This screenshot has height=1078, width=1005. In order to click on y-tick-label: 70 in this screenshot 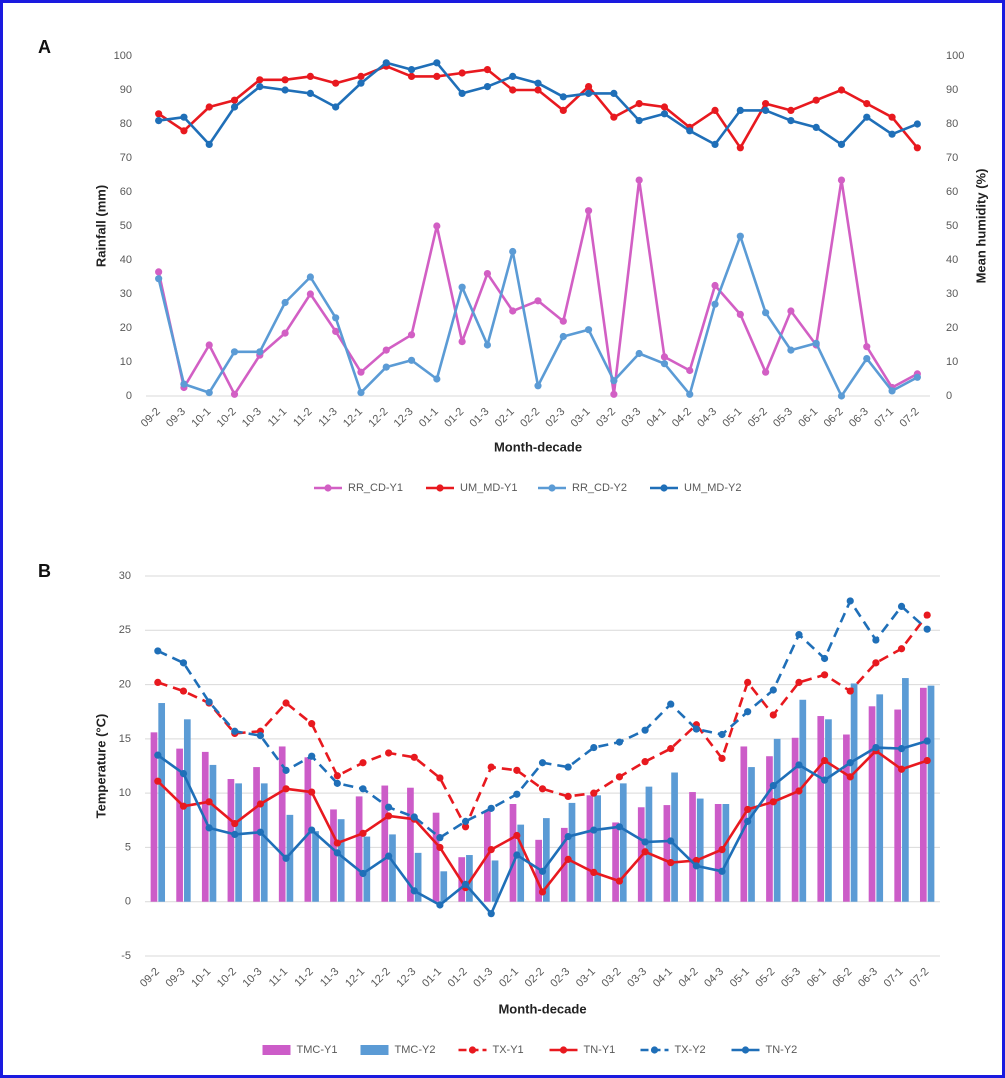, I will do `click(126, 158)`.